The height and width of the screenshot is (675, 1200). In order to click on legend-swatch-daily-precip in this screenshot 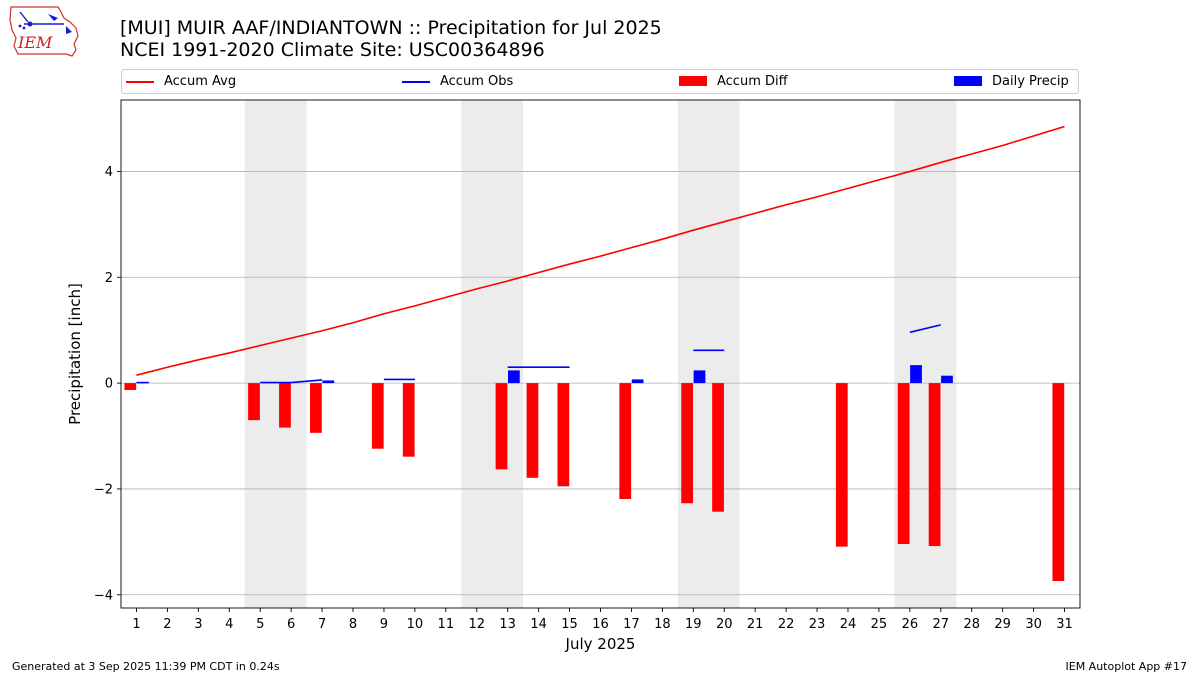, I will do `click(968, 81)`.